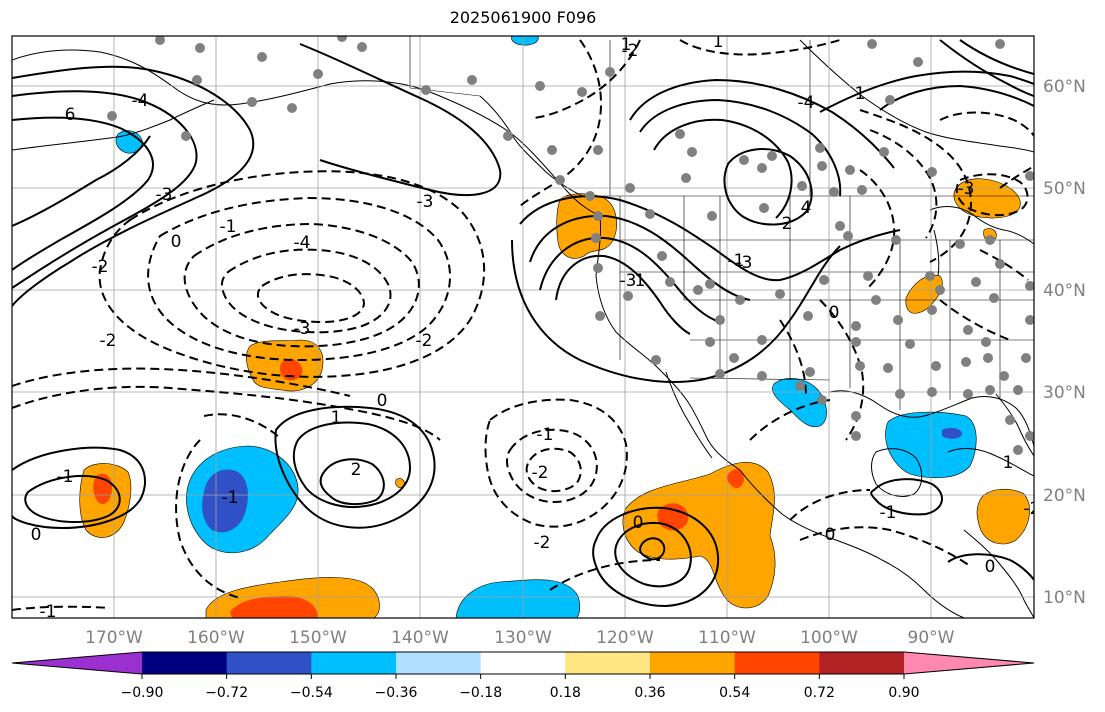 The width and height of the screenshot is (1105, 712). Describe the element at coordinates (216, 638) in the screenshot. I see `longitude-label: 160°W` at that location.